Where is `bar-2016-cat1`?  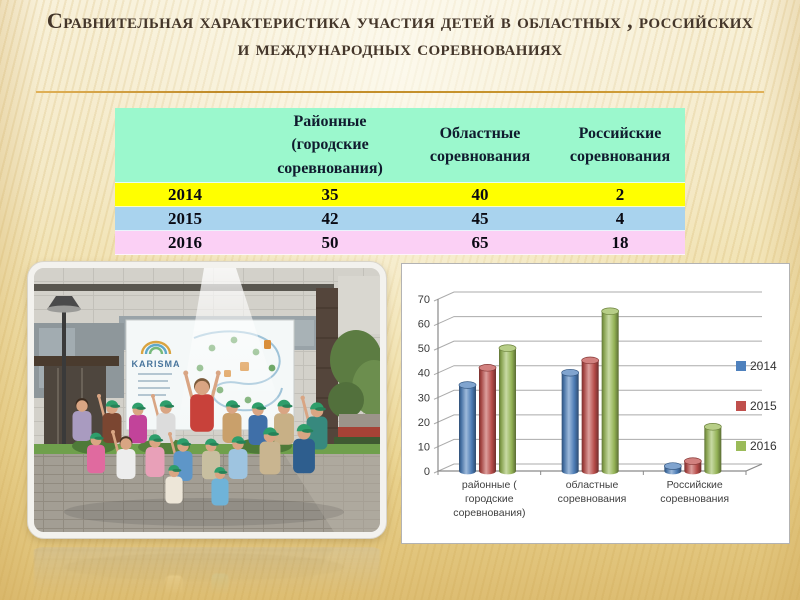
bar-2016-cat1 is located at coordinates (610, 391).